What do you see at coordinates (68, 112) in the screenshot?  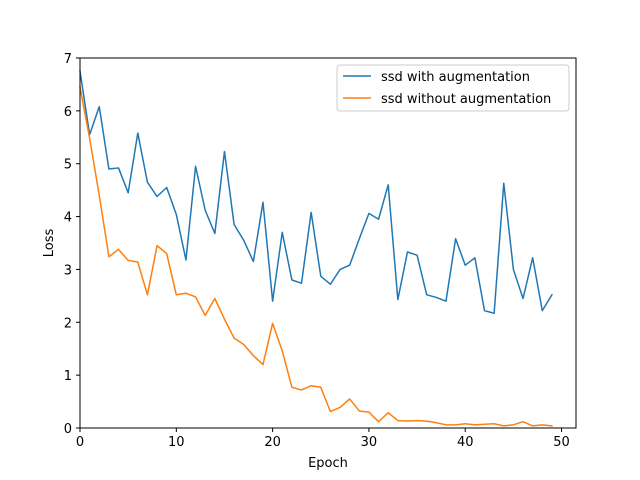 I see `y-tick-label: 6` at bounding box center [68, 112].